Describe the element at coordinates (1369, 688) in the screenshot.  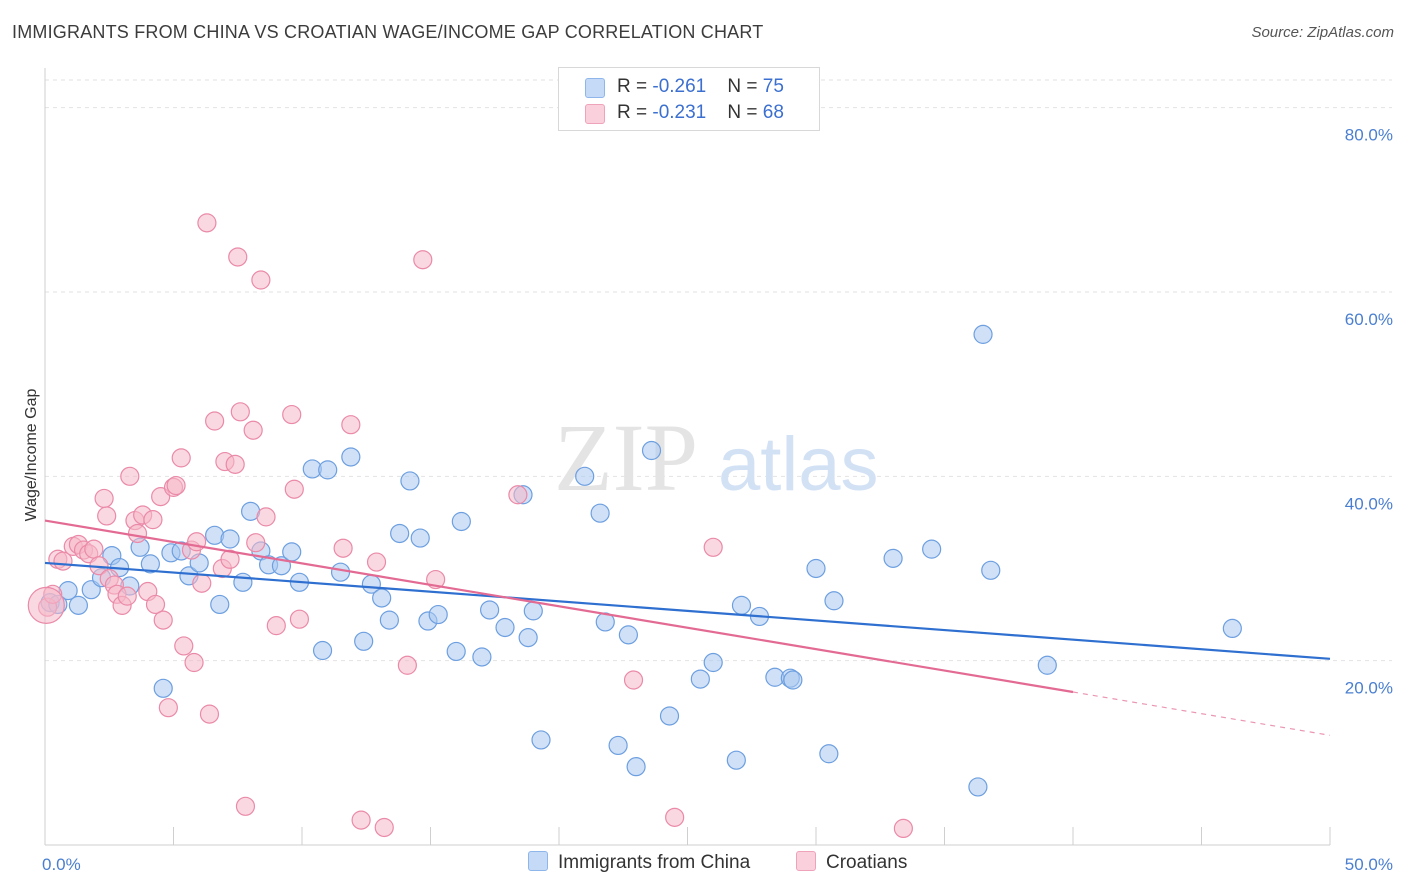
I see `y-tick-label-0: 20.0%` at that location.